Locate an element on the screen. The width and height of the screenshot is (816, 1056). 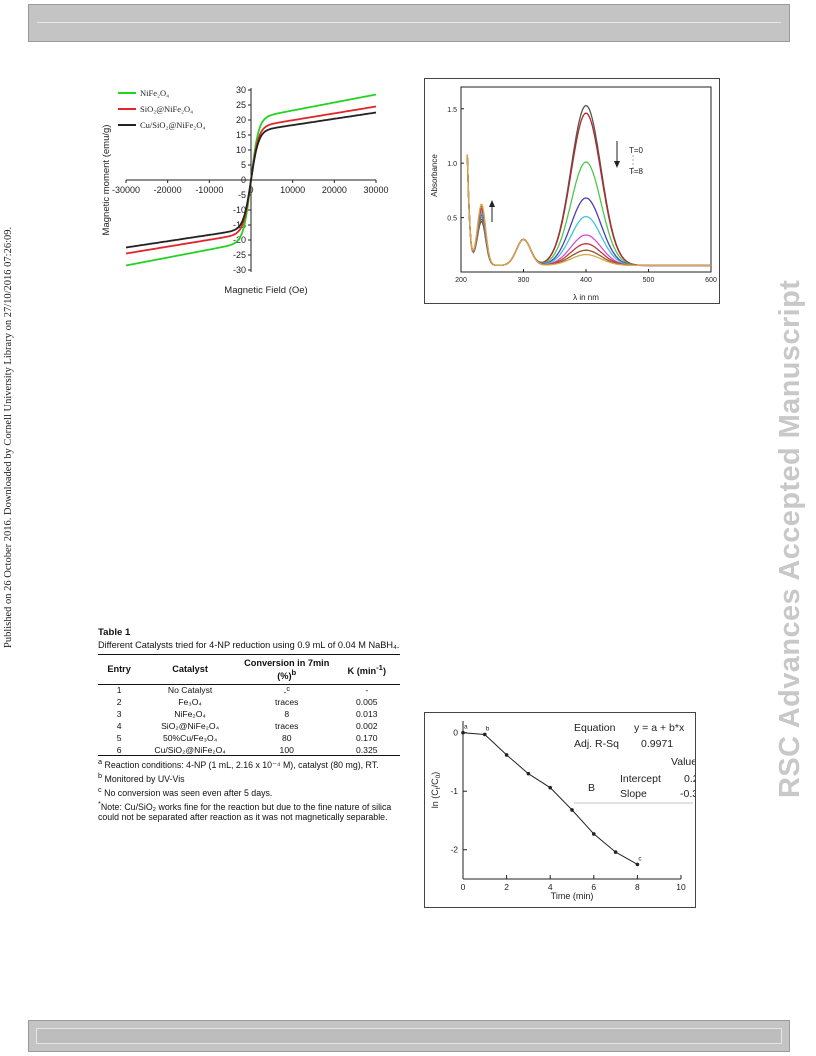
table-row: 1 No Catalyst -c - is located at coordinates (249, 690).